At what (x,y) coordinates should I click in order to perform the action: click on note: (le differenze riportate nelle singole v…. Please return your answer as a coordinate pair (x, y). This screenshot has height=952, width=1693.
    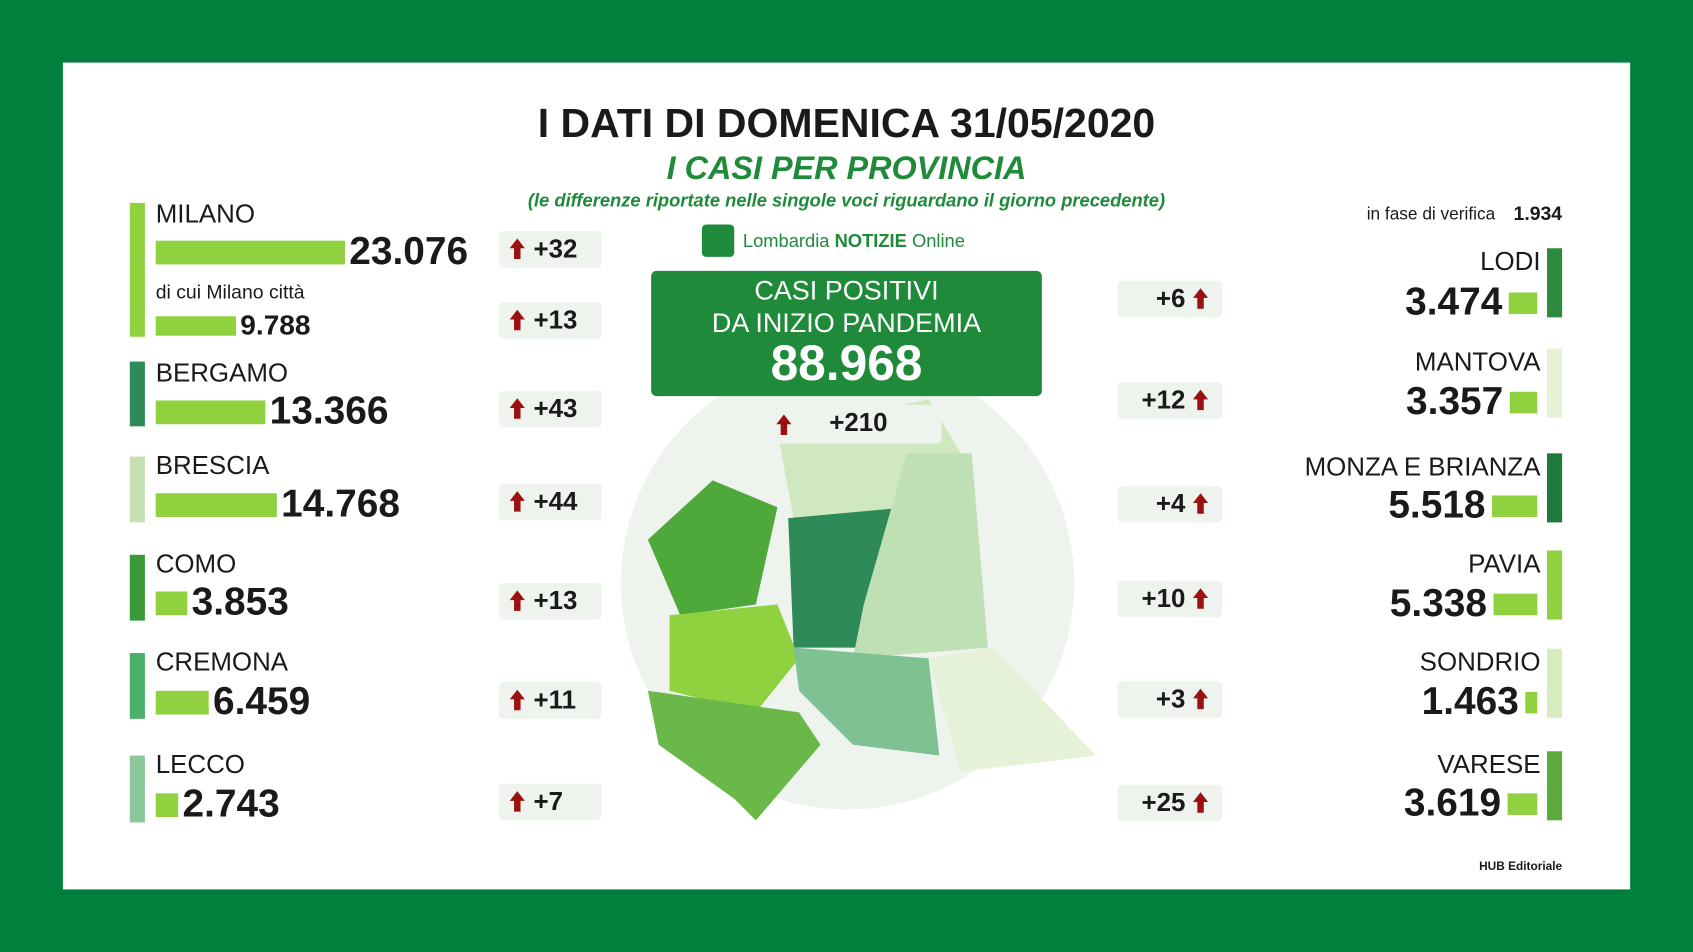
    Looking at the image, I should click on (846, 200).